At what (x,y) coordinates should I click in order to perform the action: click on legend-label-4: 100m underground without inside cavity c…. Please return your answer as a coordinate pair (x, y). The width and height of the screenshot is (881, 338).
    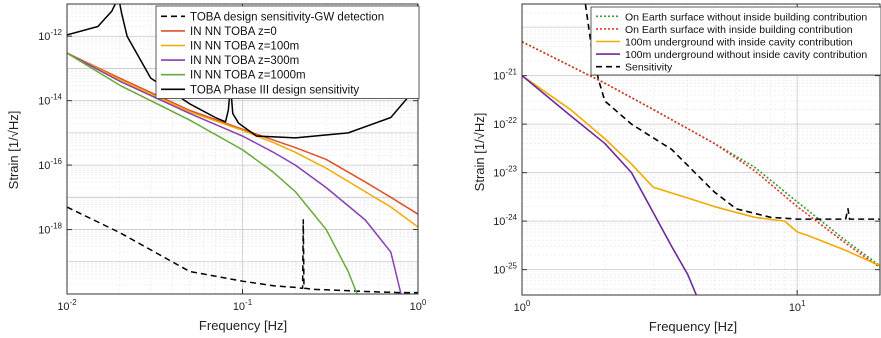
    Looking at the image, I should click on (746, 55).